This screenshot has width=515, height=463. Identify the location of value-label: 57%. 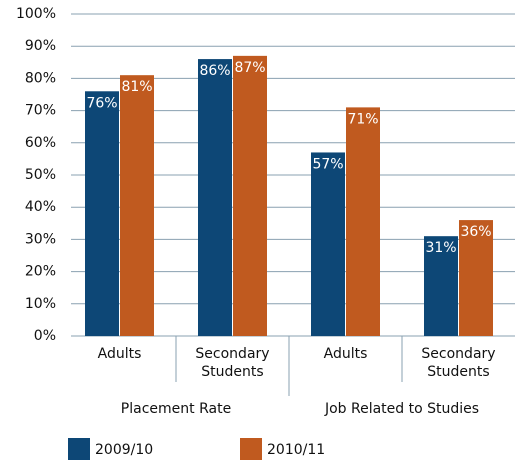
(327, 164).